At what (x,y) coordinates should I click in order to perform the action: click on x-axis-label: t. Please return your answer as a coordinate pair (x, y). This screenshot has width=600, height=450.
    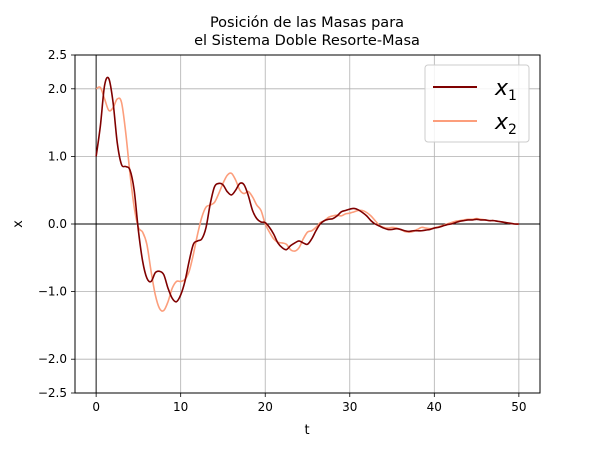
    Looking at the image, I should click on (306, 430).